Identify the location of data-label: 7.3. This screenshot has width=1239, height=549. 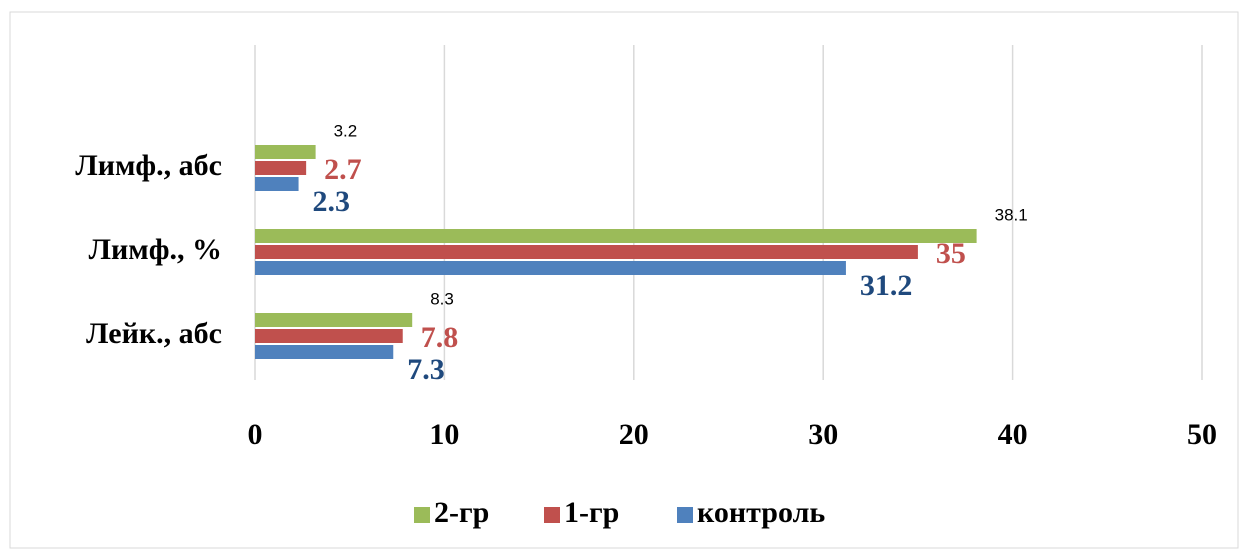
(426, 369).